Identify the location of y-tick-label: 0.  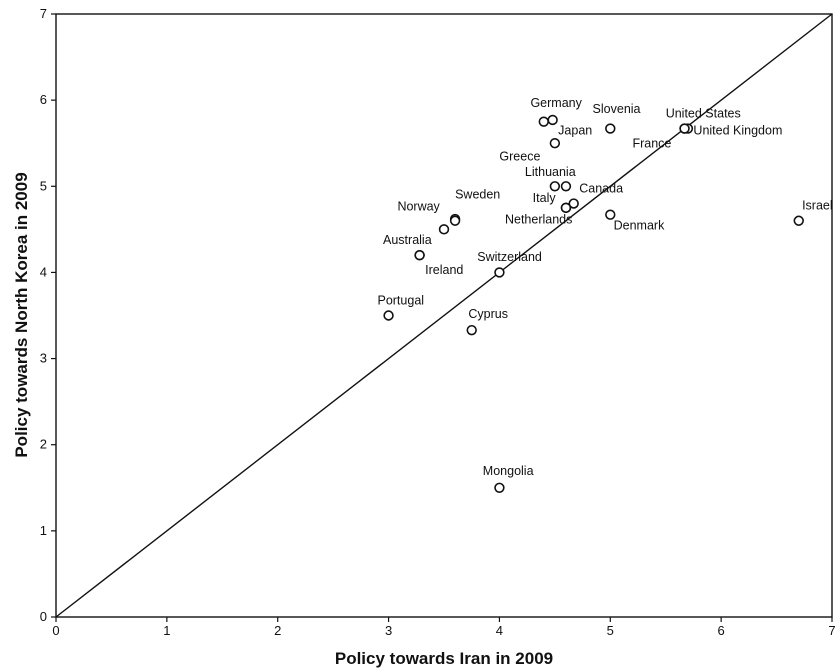
(43, 616).